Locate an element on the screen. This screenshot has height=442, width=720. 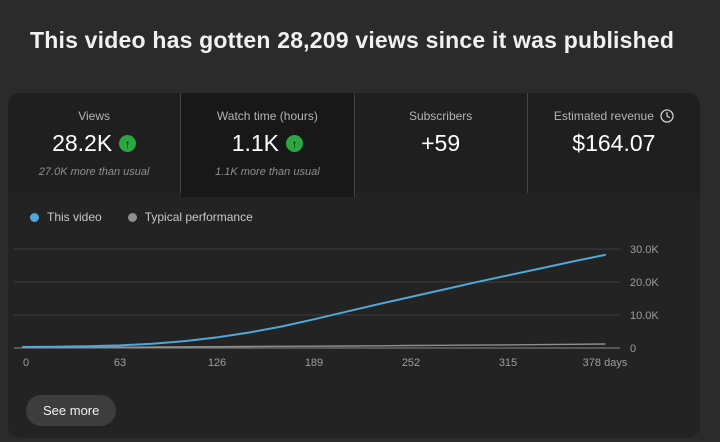
metric-value: $164.07 is located at coordinates (614, 143).